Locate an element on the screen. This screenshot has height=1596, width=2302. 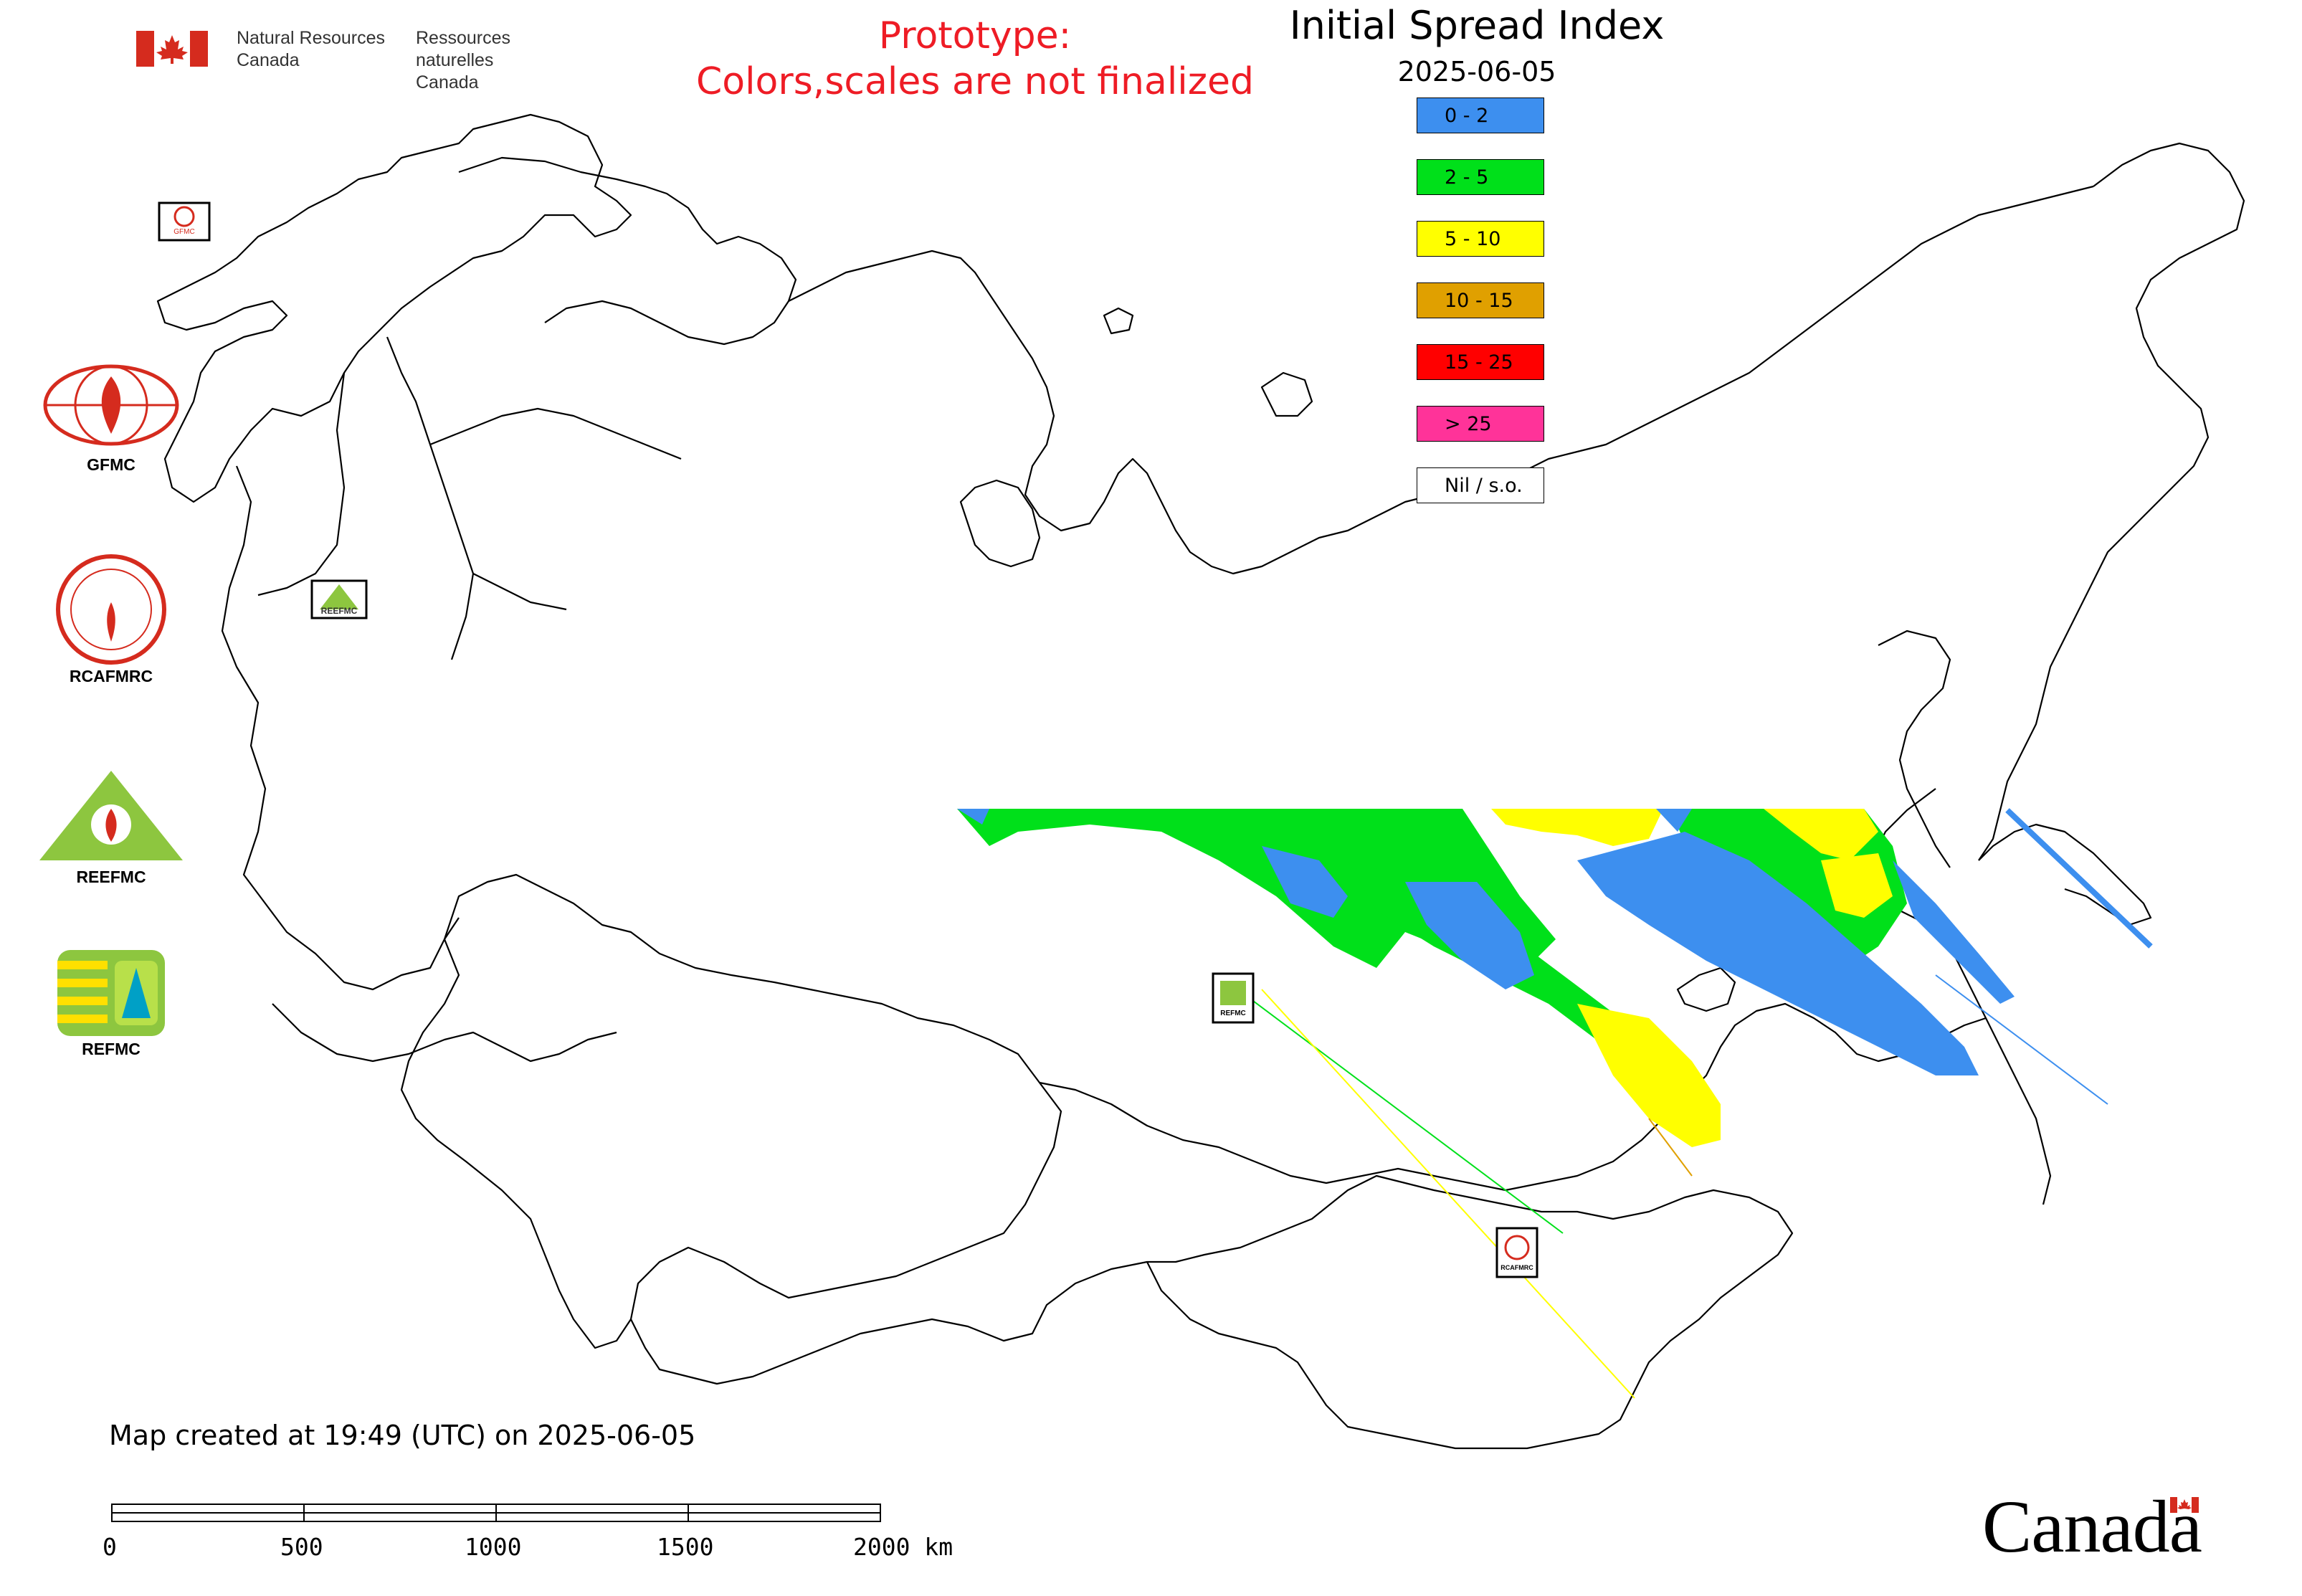
border-kazakhstan is located at coordinates (731, 1111).